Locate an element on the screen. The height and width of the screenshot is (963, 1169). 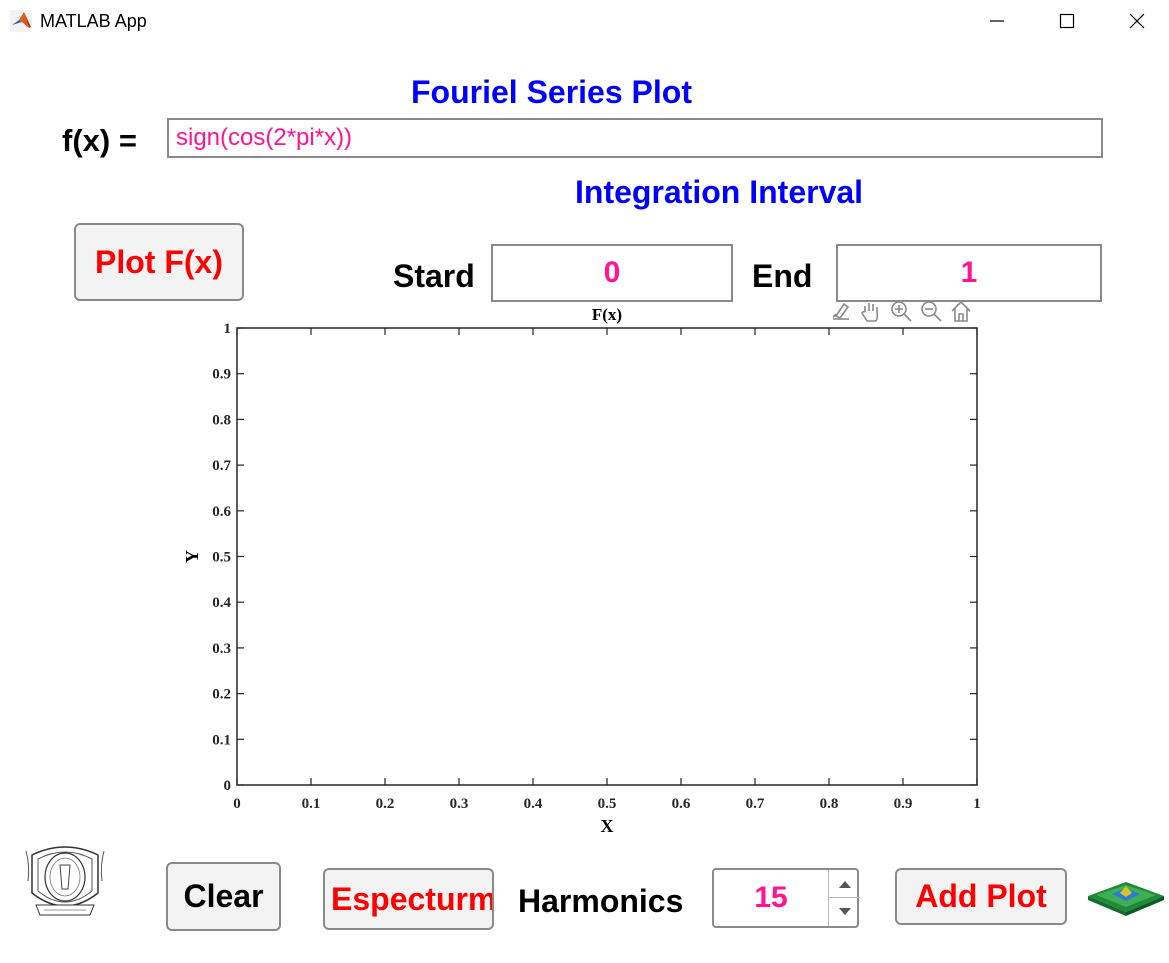
chevron-up-icon is located at coordinates (844, 884).